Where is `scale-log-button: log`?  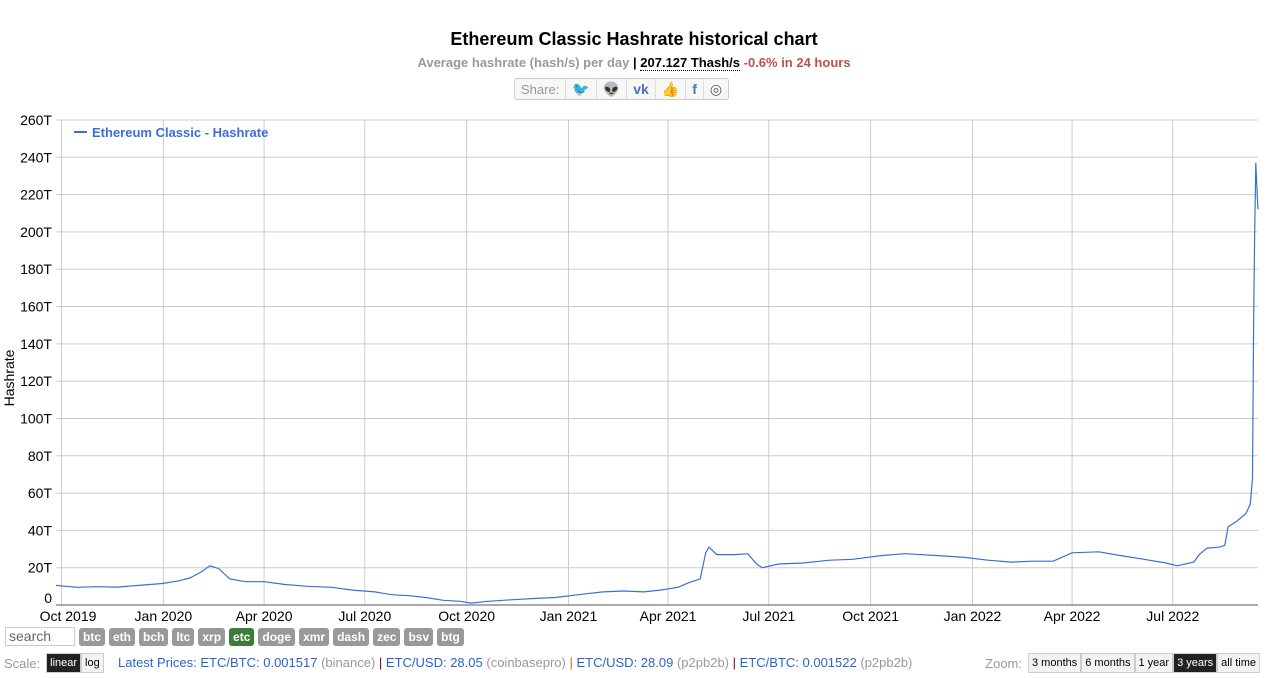
scale-log-button: log is located at coordinates (92, 663).